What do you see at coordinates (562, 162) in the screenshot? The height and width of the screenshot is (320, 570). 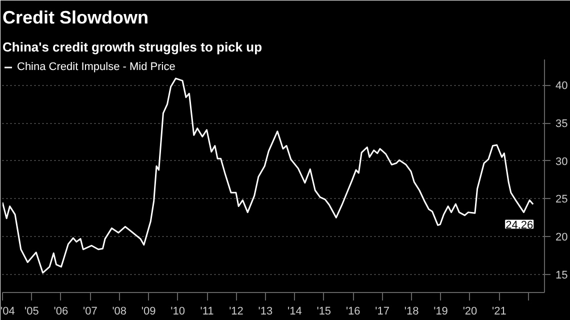 I see `y-tick-label: 30` at bounding box center [562, 162].